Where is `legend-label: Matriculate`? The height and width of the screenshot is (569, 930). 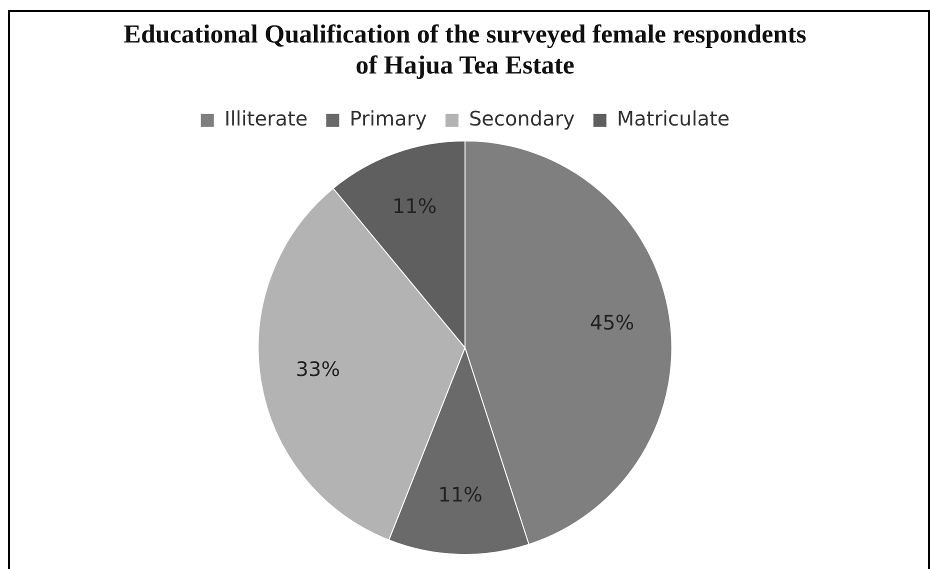 legend-label: Matriculate is located at coordinates (673, 118).